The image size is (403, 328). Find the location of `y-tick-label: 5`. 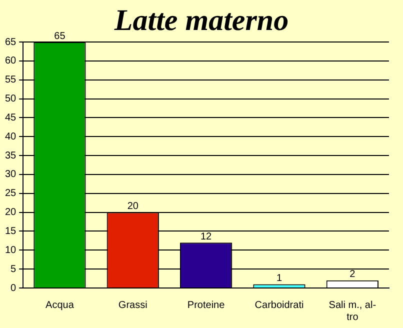

y-tick-label: 5 is located at coordinates (13, 269).